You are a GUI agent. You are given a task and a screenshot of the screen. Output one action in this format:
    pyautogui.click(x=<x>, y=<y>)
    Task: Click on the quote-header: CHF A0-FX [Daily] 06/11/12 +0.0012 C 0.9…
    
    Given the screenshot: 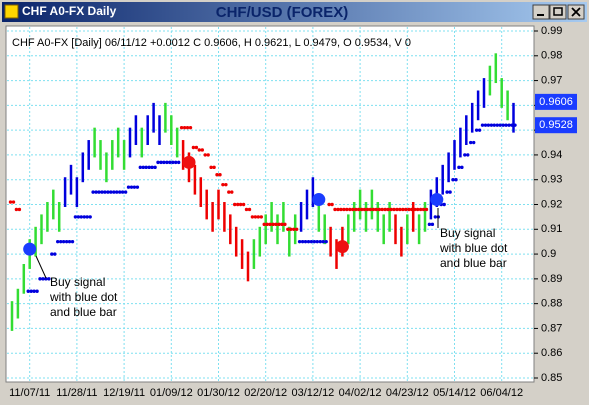 What is the action you would take?
    pyautogui.click(x=211, y=43)
    